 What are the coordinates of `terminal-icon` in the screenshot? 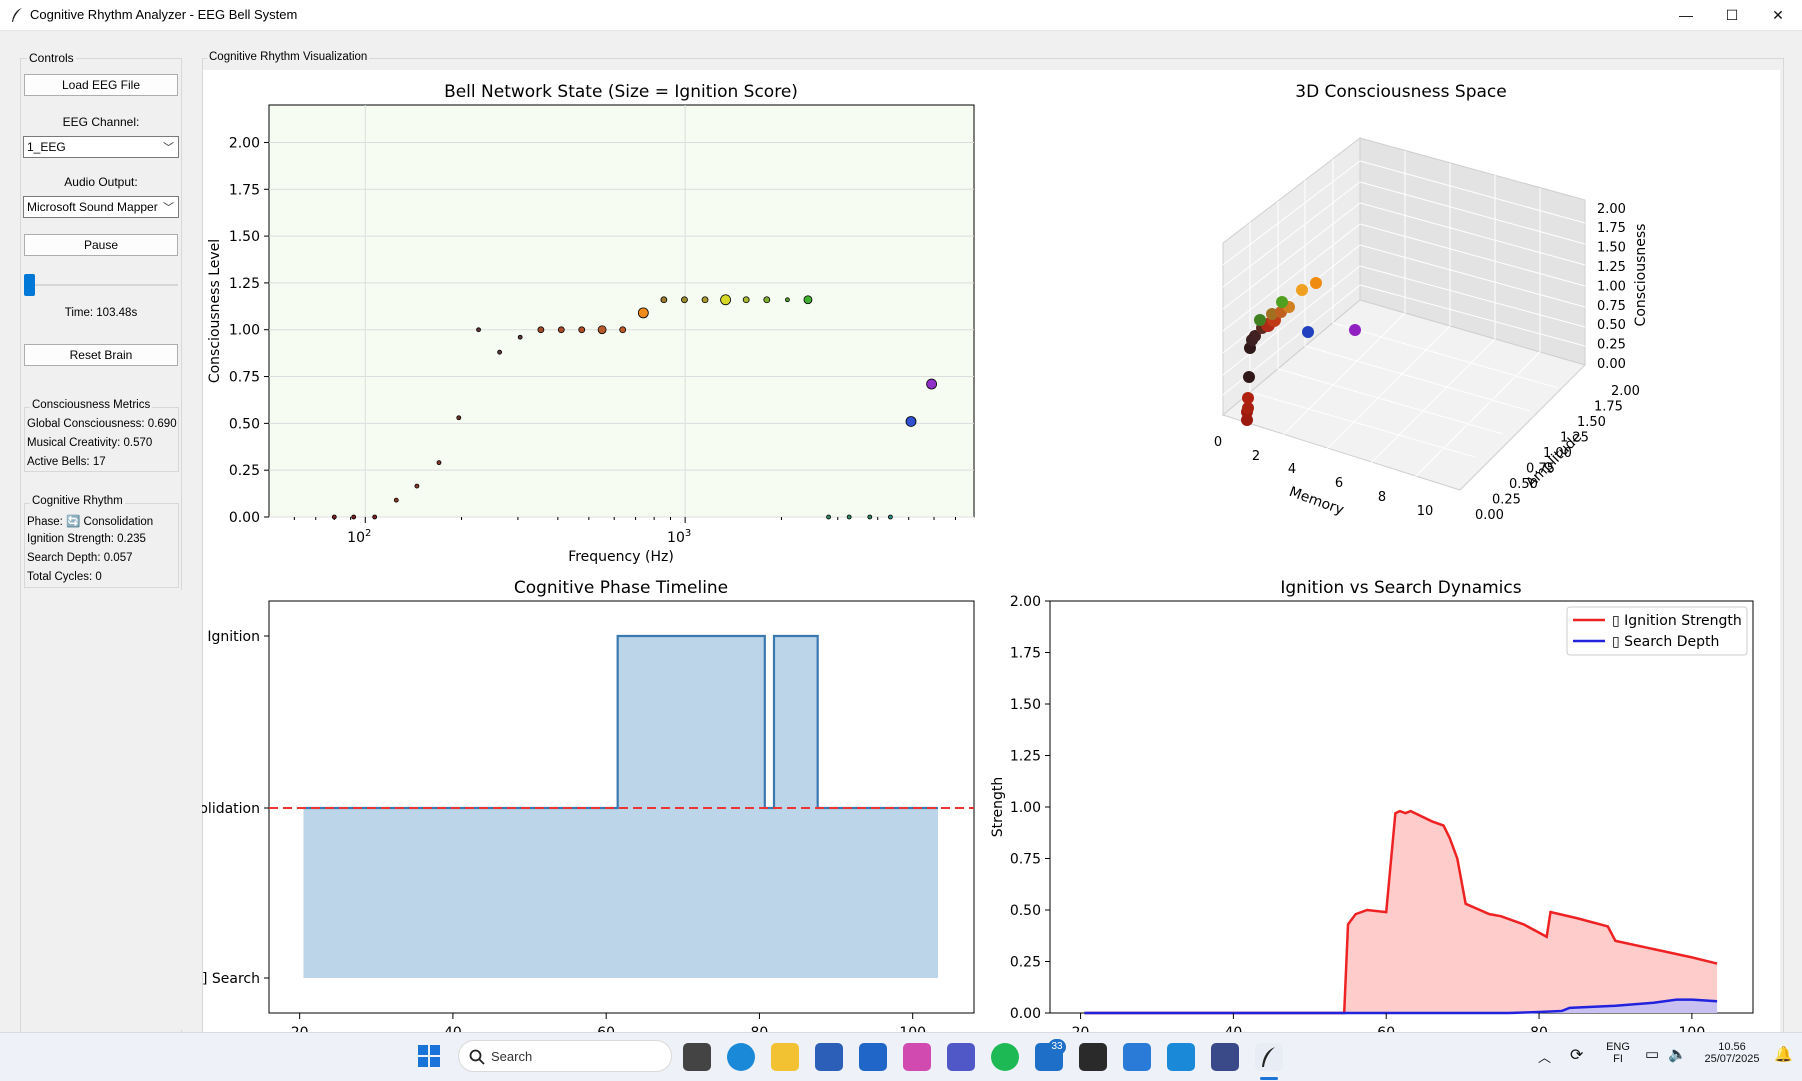 It's located at (1093, 1057).